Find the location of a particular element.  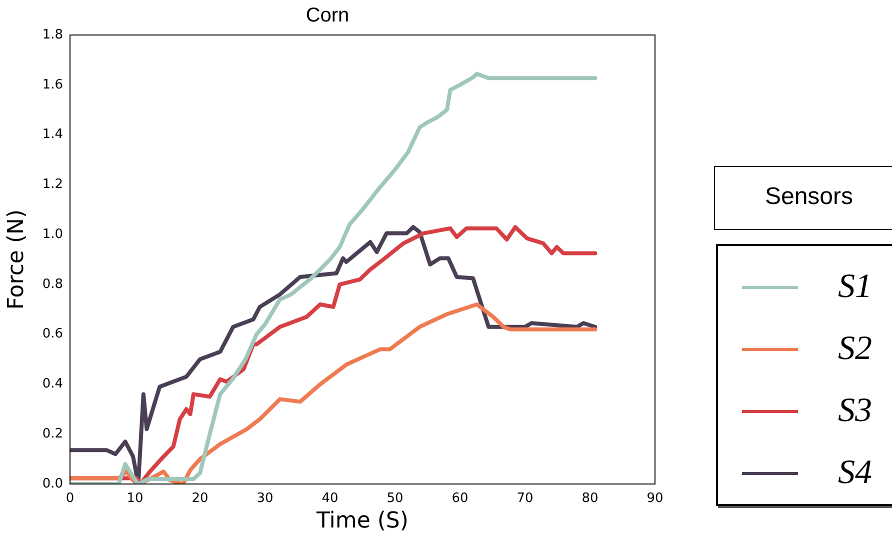

legend-label: S4 is located at coordinates (855, 473).